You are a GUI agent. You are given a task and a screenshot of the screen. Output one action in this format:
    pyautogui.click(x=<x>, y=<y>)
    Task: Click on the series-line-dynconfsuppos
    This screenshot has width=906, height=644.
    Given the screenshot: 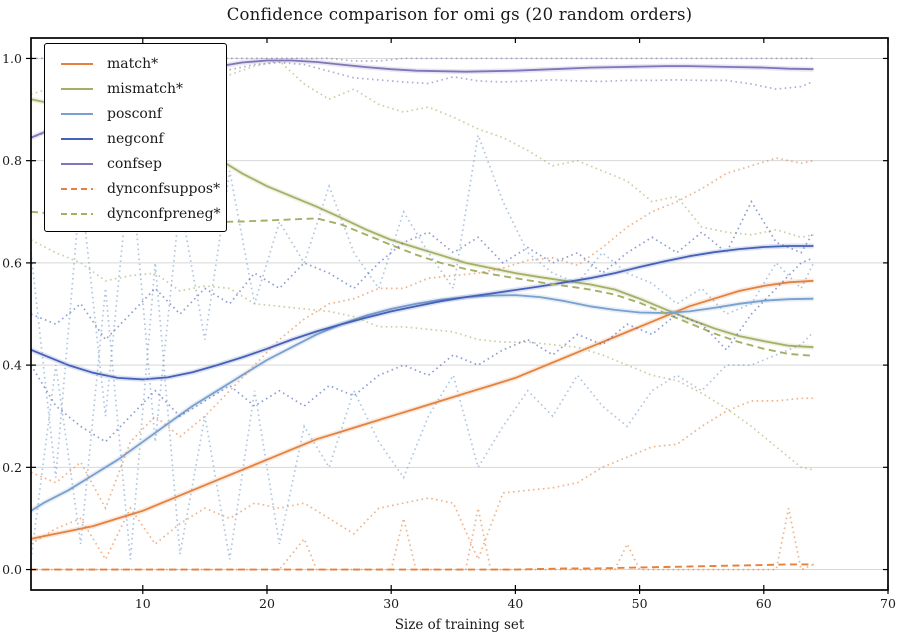 What is the action you would take?
    pyautogui.click(x=422, y=567)
    